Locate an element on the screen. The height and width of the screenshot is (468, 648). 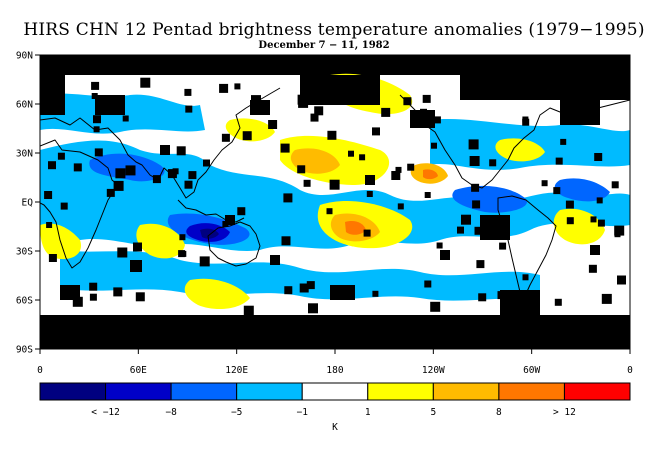
lon-tick-label: 180 is located at coordinates (334, 370).